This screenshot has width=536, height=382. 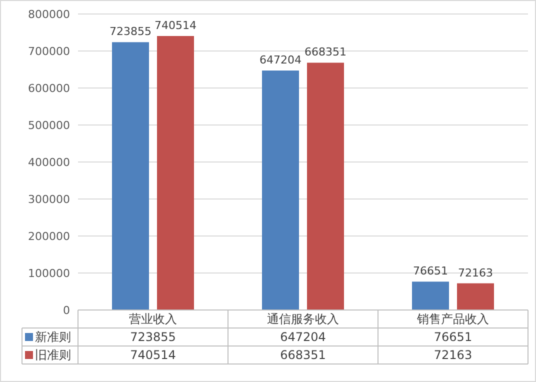 I want to click on legend-label: 旧准则, so click(x=53, y=355).